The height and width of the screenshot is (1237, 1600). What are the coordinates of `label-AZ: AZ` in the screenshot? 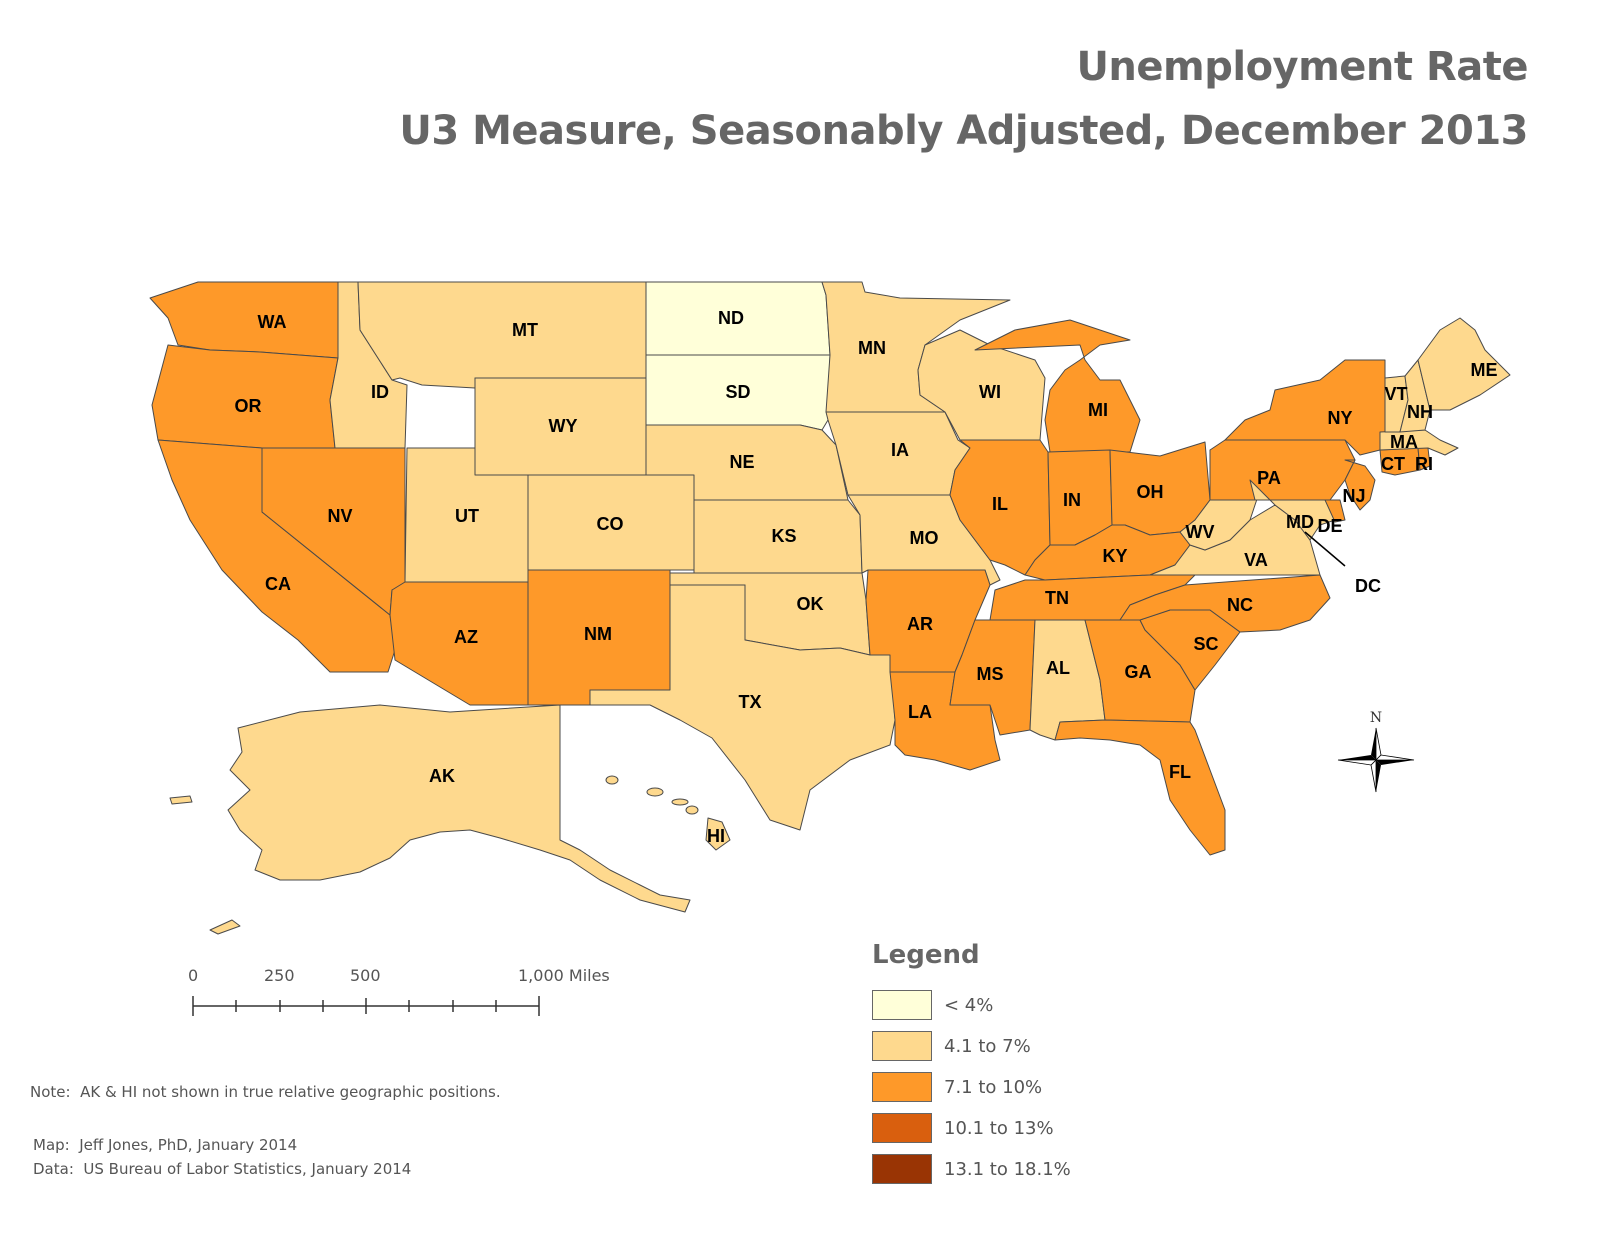 It's located at (466, 637).